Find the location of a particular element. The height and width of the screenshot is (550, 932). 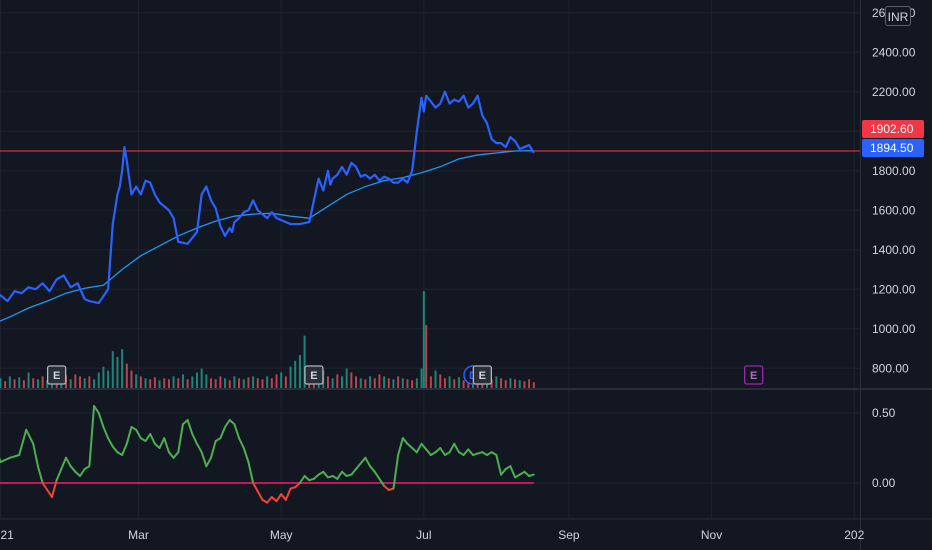

event-markers: EEDEE is located at coordinates (405, 375).